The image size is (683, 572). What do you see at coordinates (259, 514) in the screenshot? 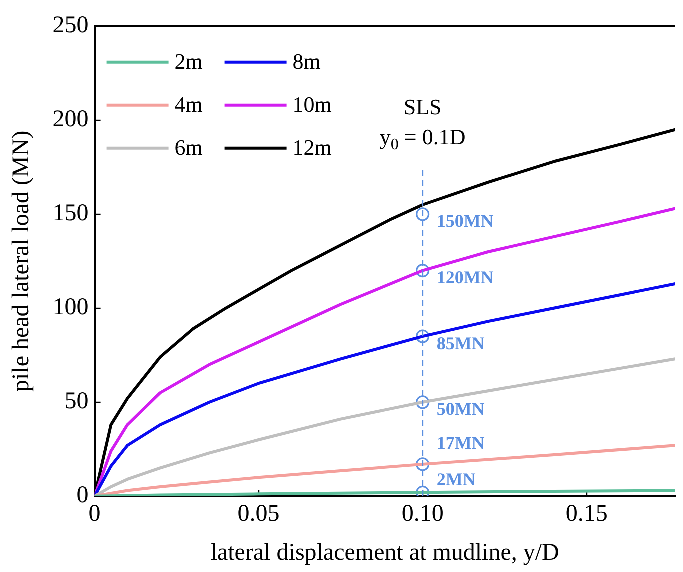
I see `x-tick-label: 0.05` at bounding box center [259, 514].